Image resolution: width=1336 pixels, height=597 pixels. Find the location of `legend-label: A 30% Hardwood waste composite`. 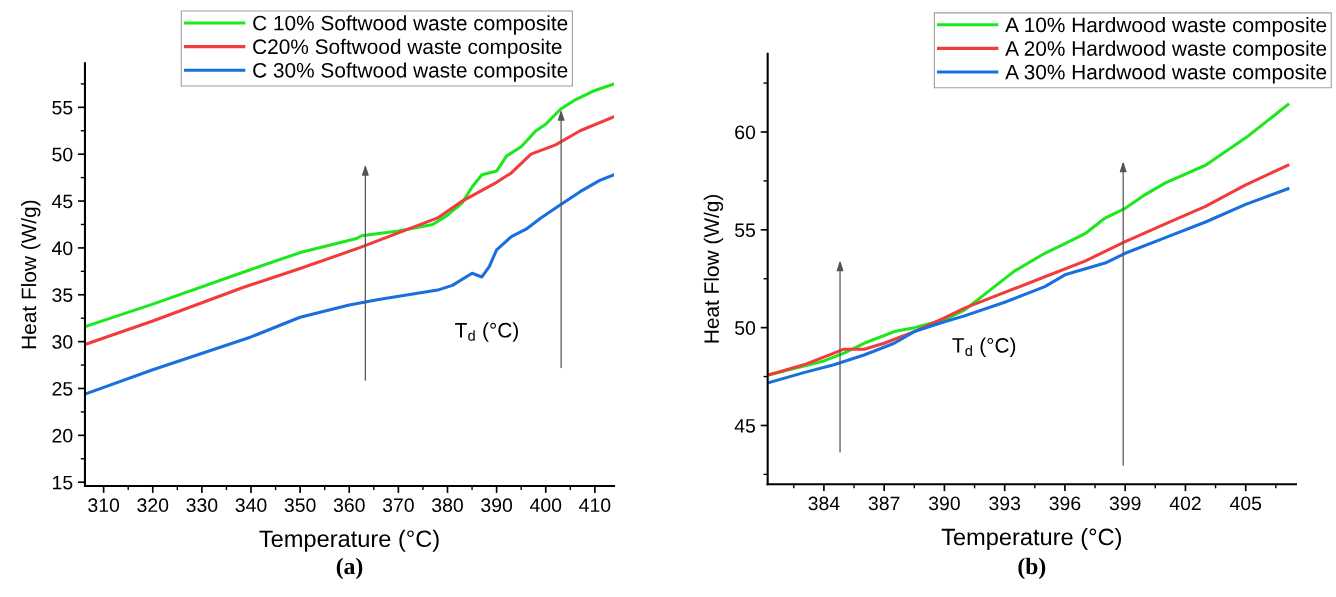

legend-label: A 30% Hardwood waste composite is located at coordinates (1166, 74).